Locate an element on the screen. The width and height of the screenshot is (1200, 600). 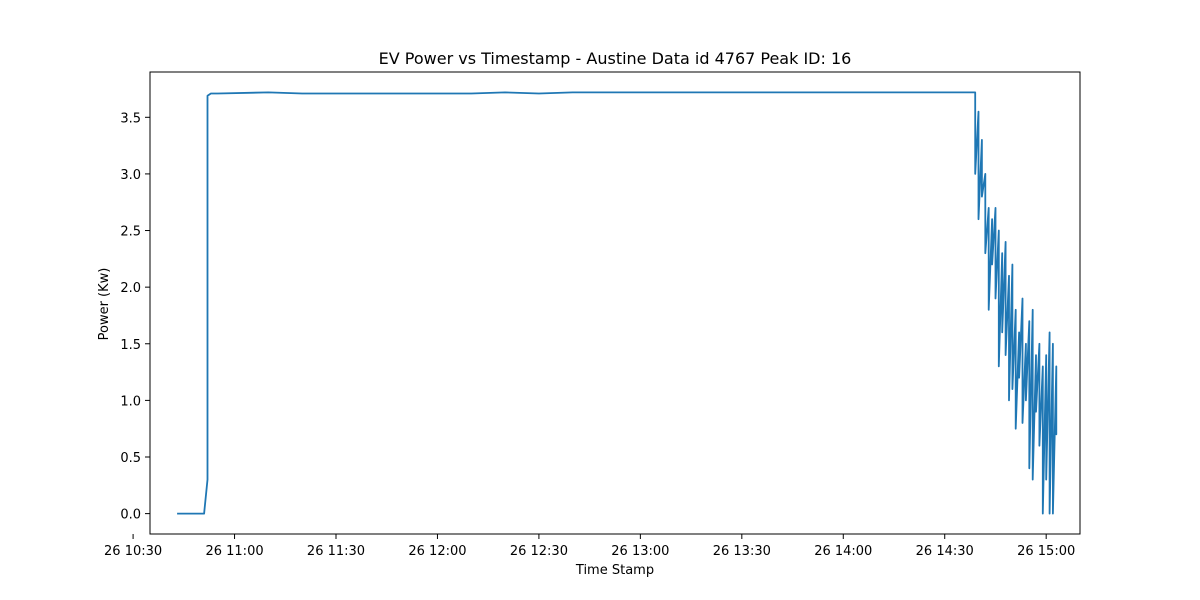
y-tick-label: 2.5 is located at coordinates (130, 232).